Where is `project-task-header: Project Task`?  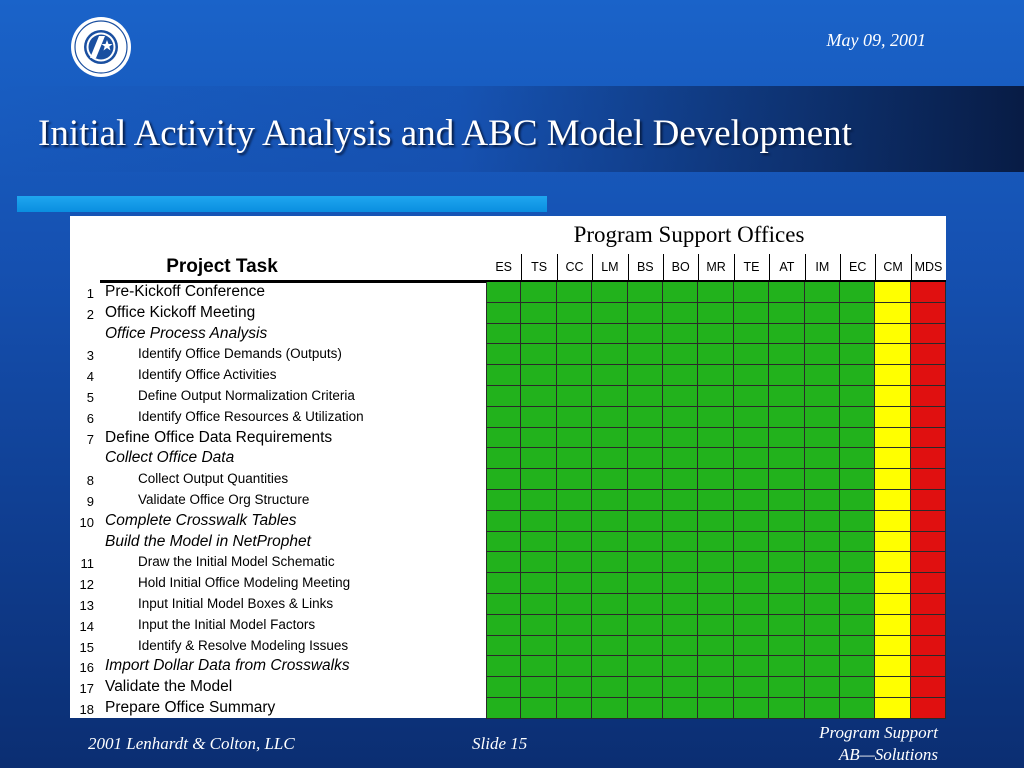
project-task-header: Project Task is located at coordinates (222, 266).